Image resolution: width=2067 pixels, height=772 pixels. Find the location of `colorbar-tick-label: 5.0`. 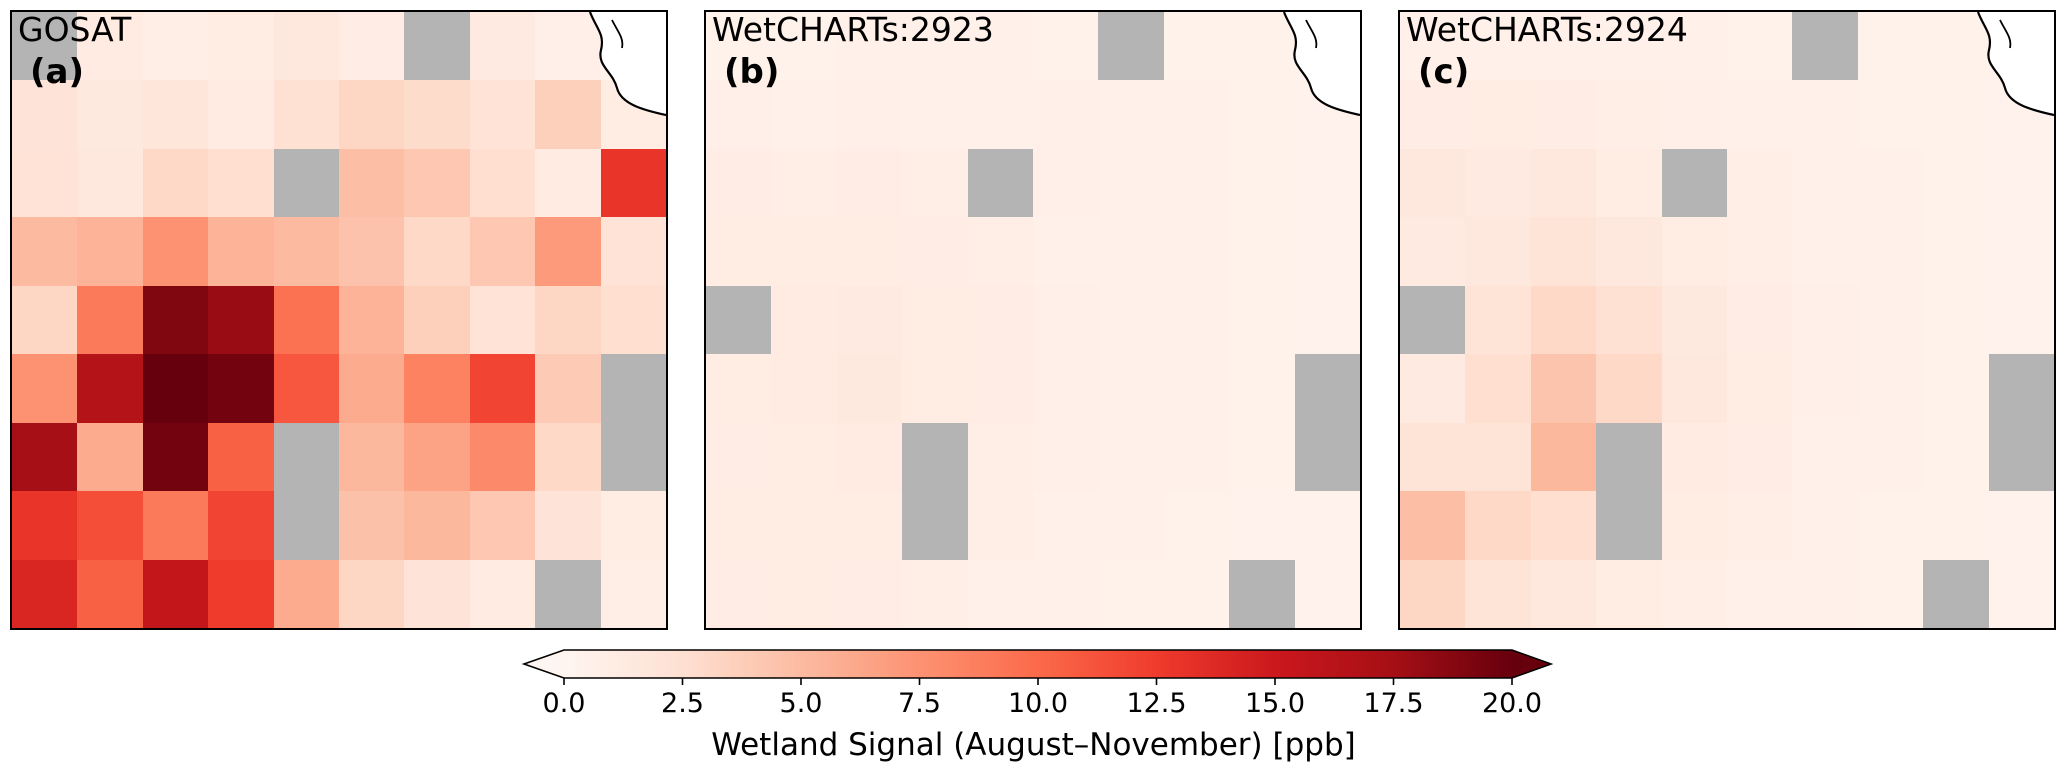

colorbar-tick-label: 5.0 is located at coordinates (801, 703).